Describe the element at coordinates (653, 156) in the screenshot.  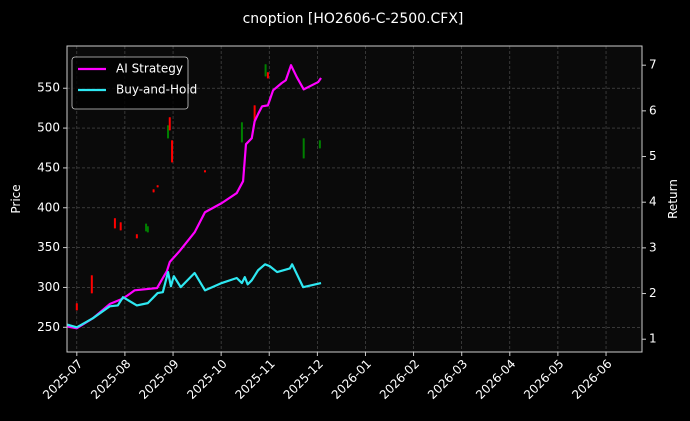
I see `y2-tick-label: 5` at that location.